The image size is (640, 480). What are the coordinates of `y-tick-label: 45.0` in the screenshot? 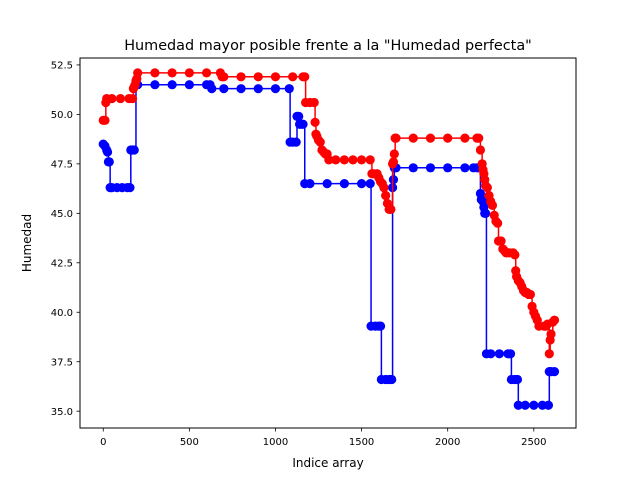 It's located at (62, 214).